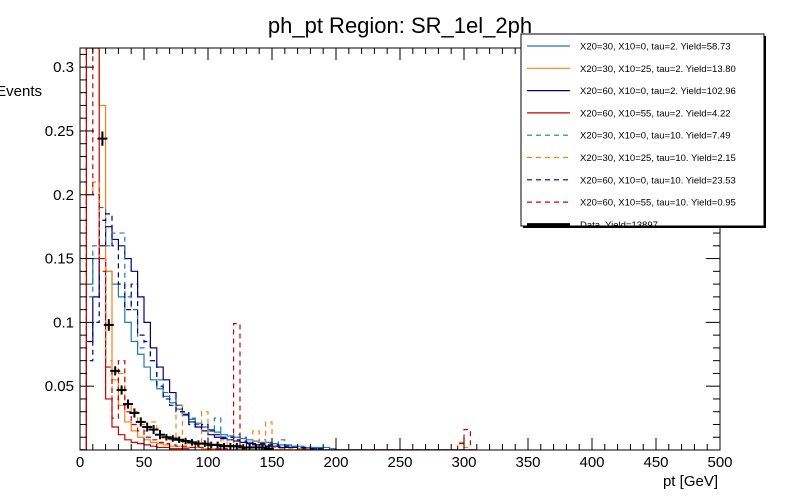 The width and height of the screenshot is (800, 500). Describe the element at coordinates (463, 462) in the screenshot. I see `x-tick-label: 300` at that location.